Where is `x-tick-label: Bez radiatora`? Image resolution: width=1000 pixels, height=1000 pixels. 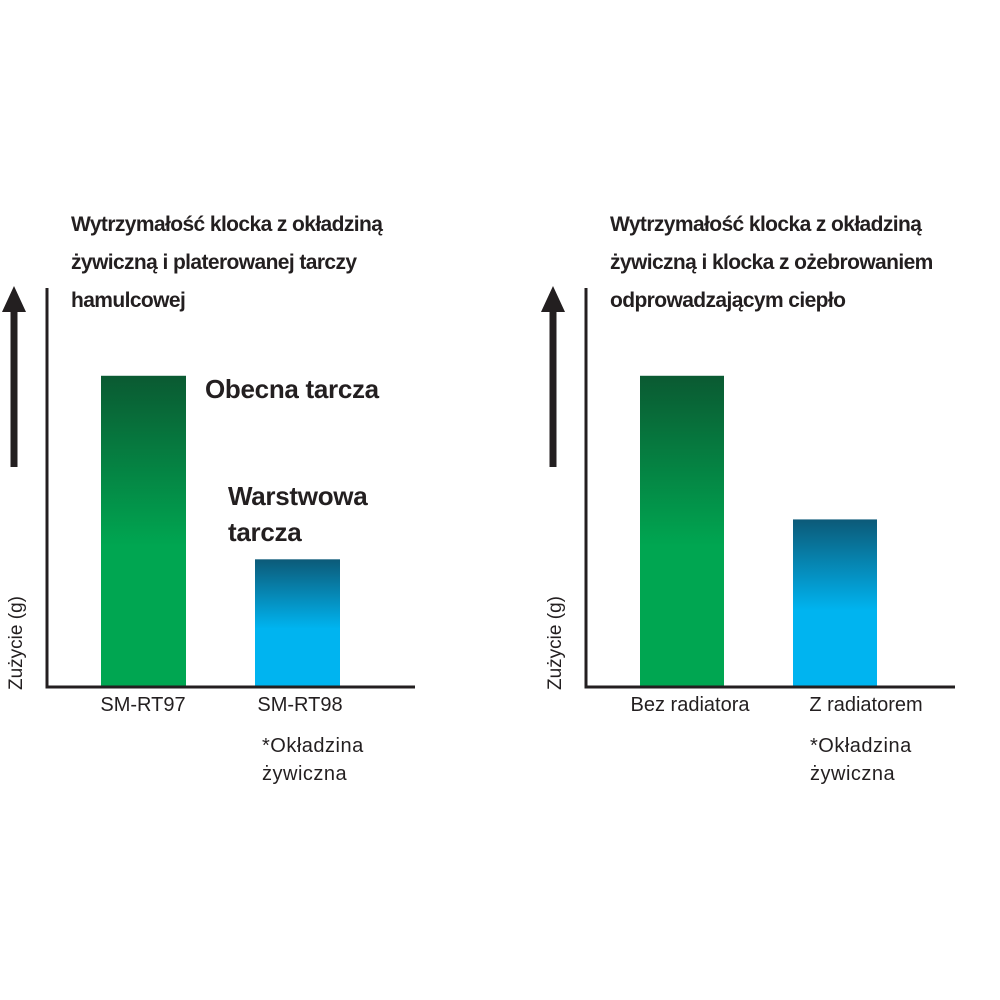 x-tick-label: Bez radiatora is located at coordinates (690, 705).